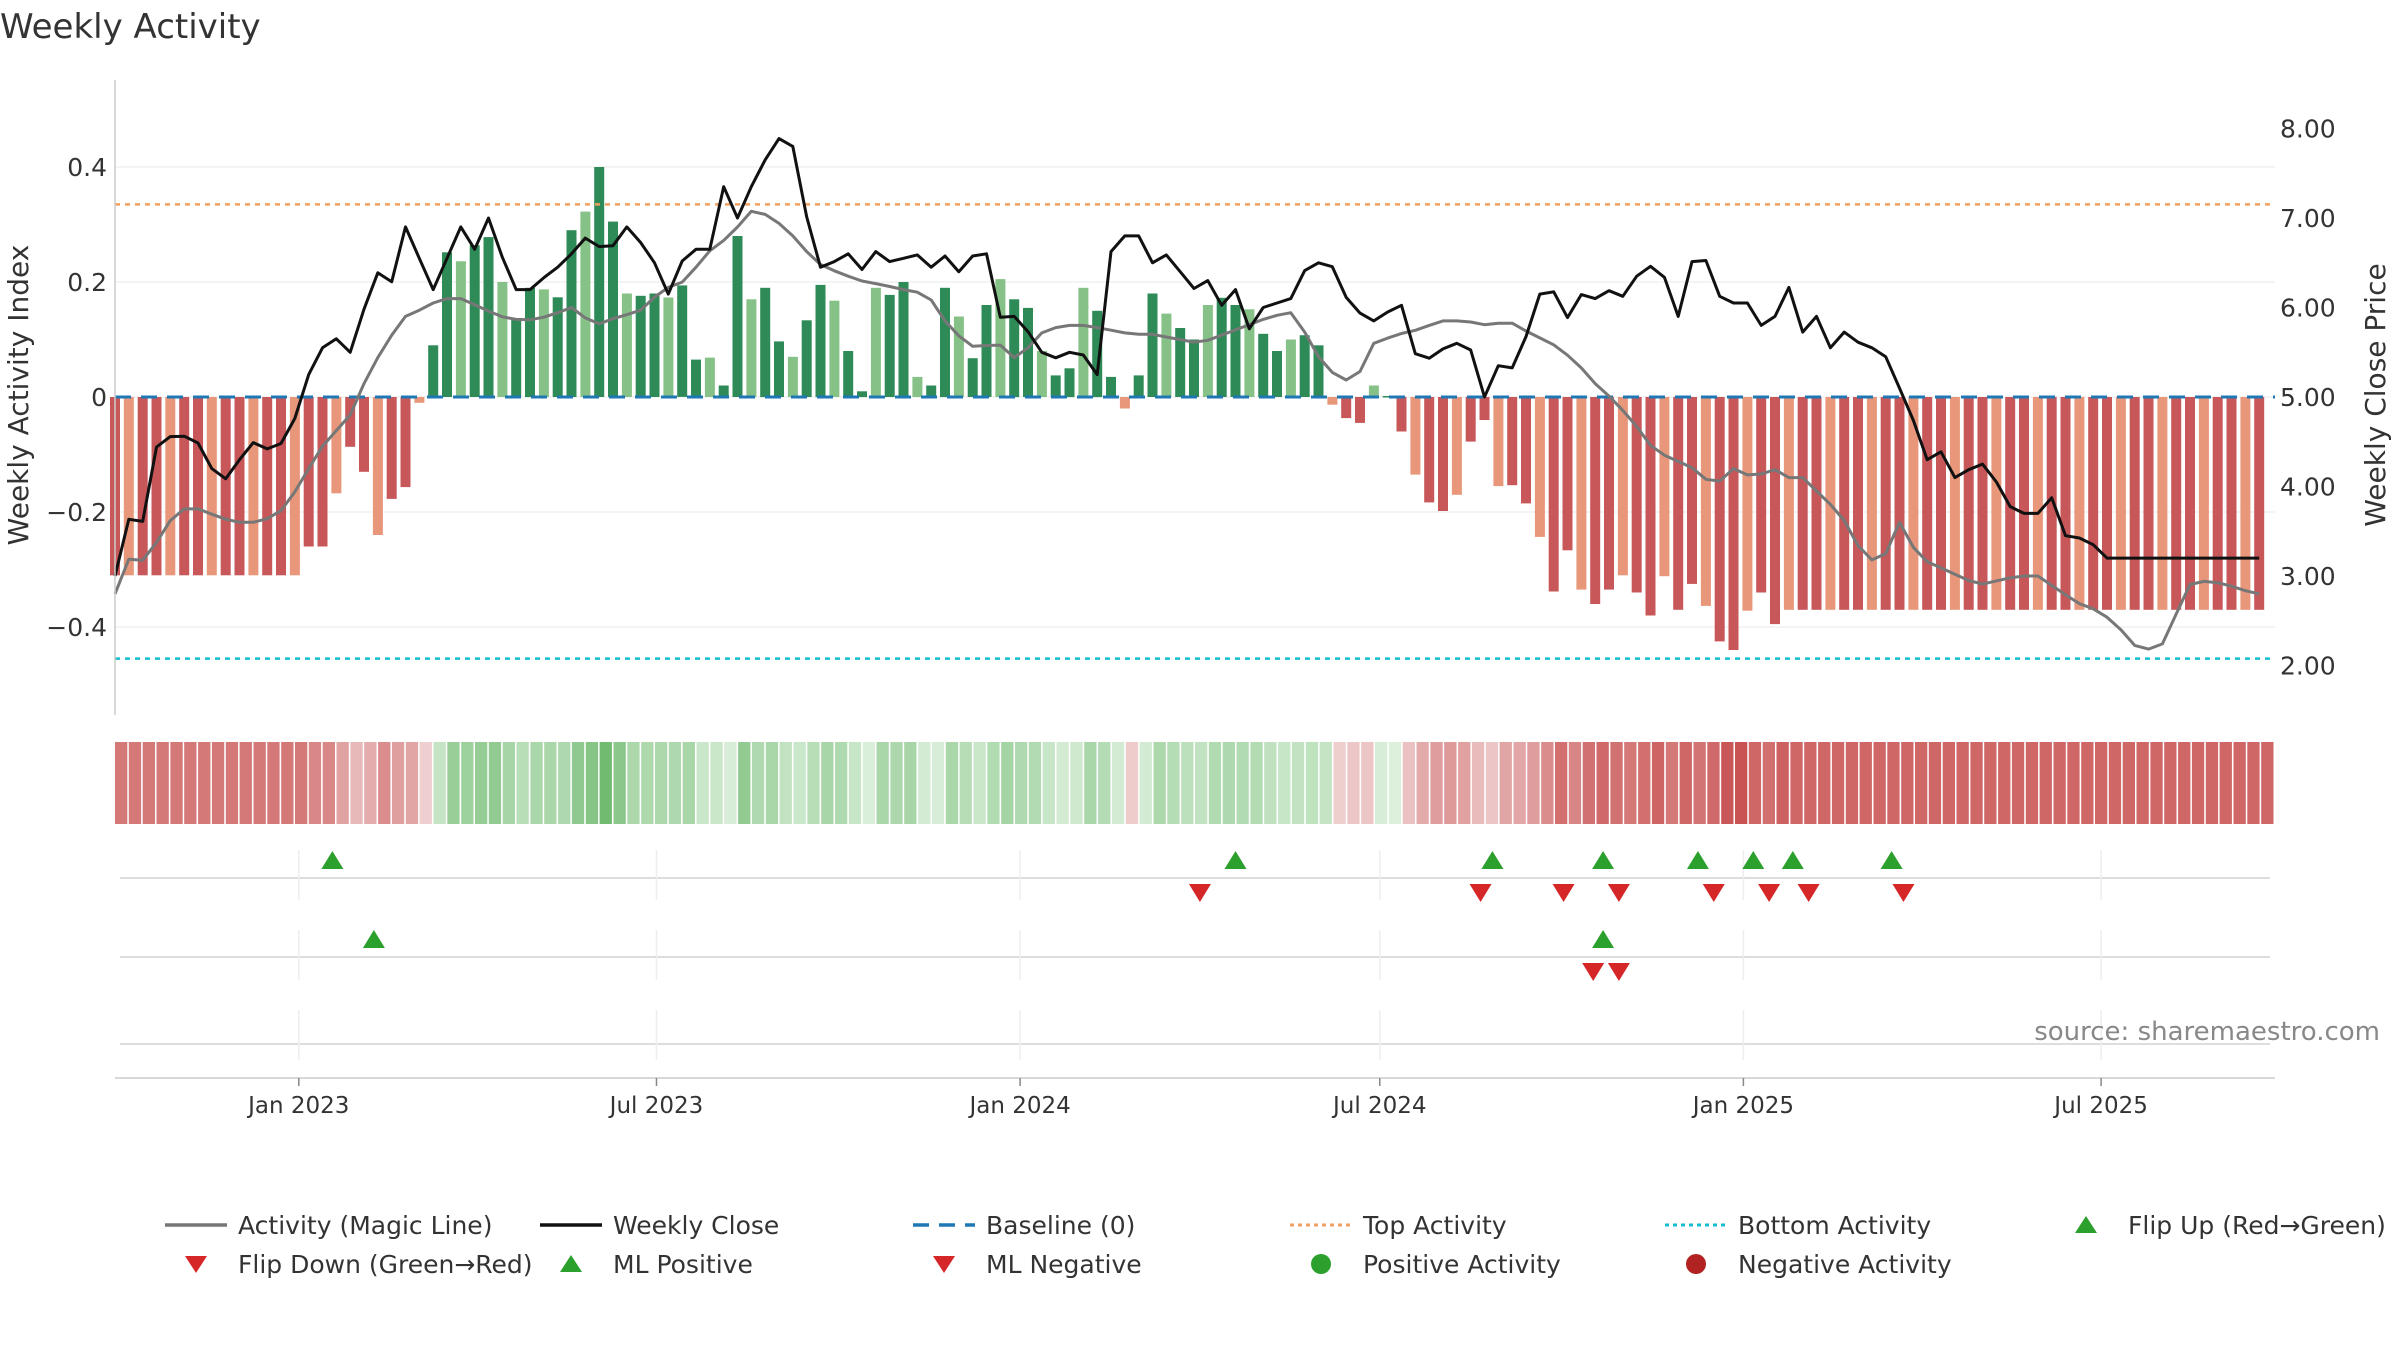  Describe the element at coordinates (2308, 308) in the screenshot. I see `y-tick-label-right: 6.00` at that location.